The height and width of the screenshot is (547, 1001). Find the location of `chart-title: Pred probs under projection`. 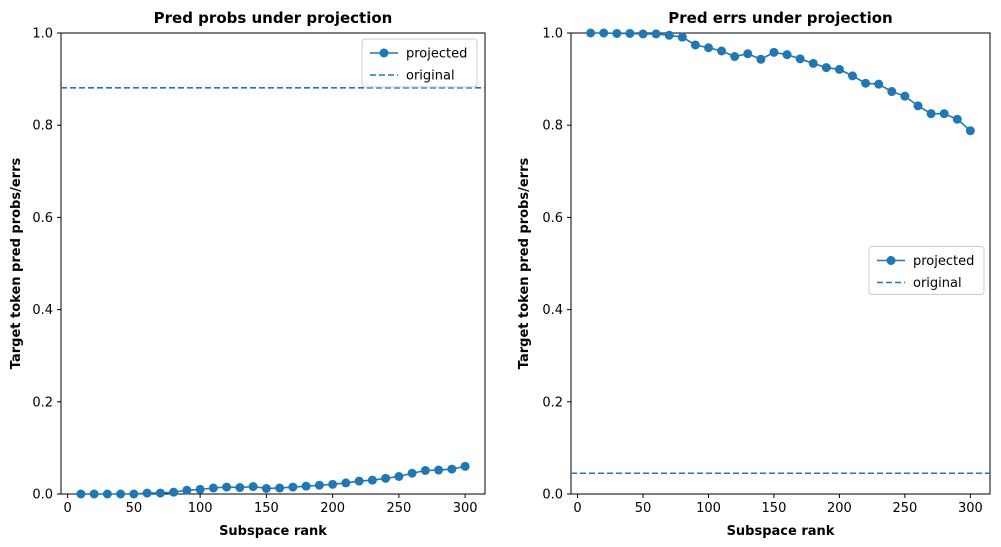

chart-title: Pred probs under projection is located at coordinates (273, 18).